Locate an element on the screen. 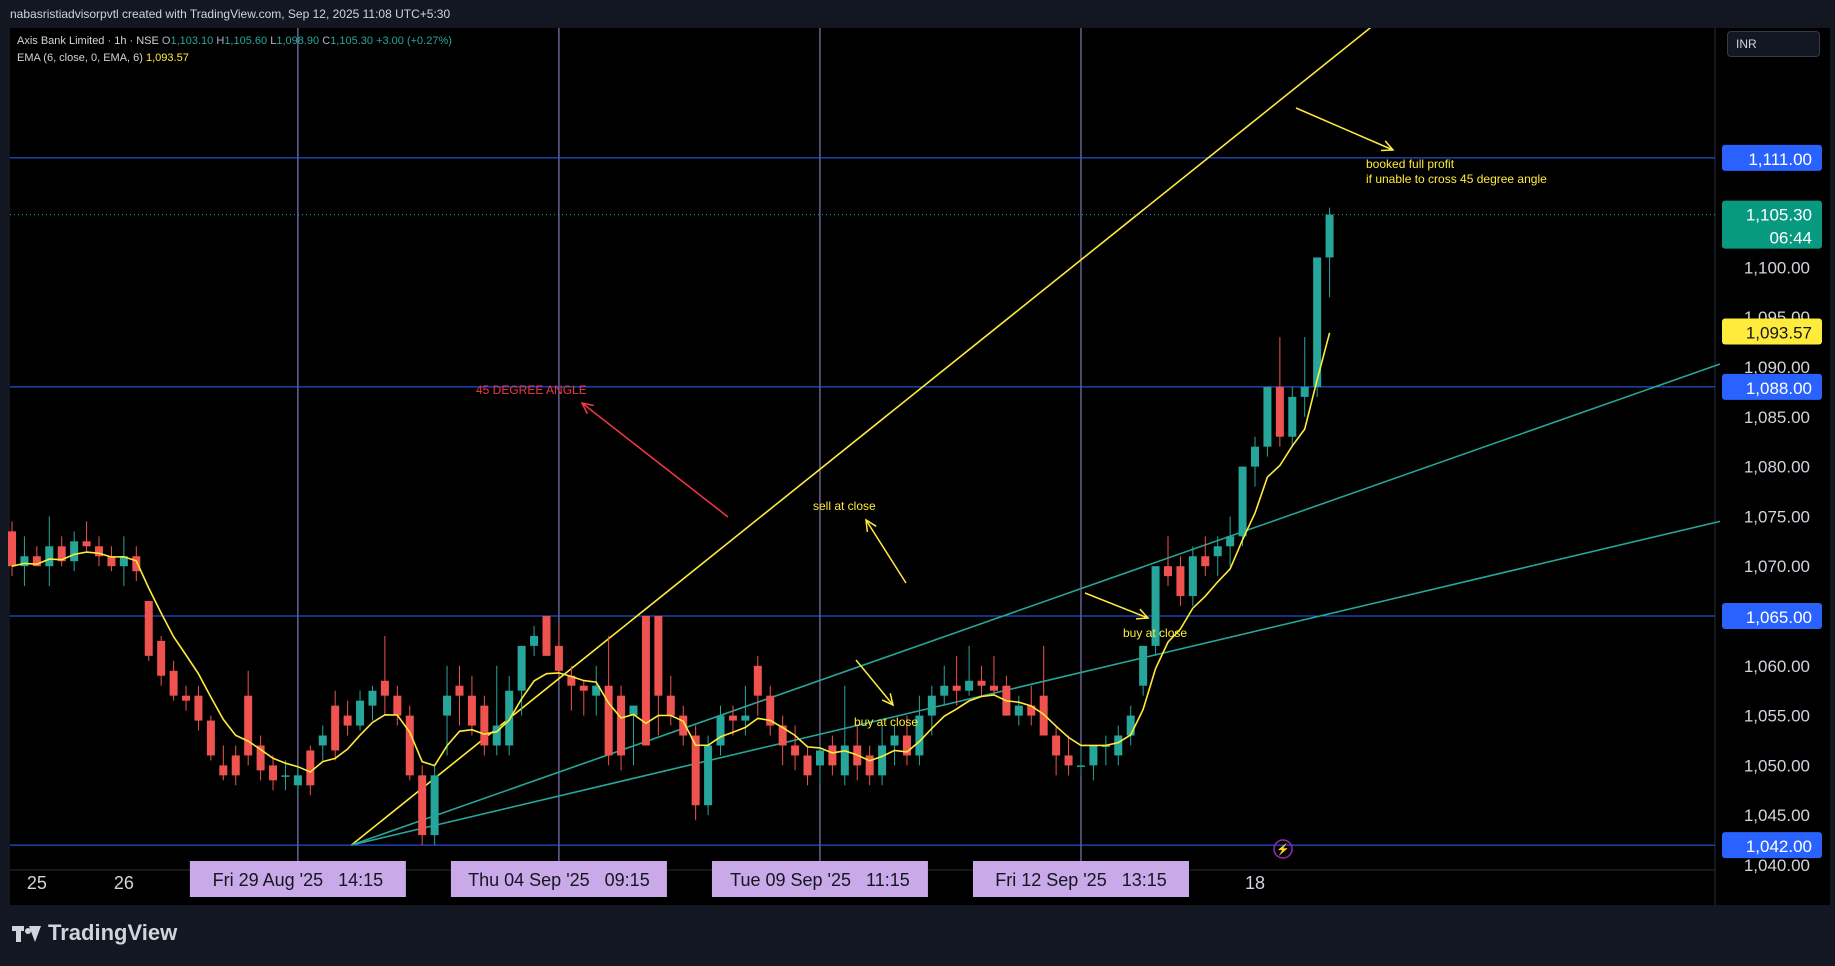  high-label: H is located at coordinates (220, 41).